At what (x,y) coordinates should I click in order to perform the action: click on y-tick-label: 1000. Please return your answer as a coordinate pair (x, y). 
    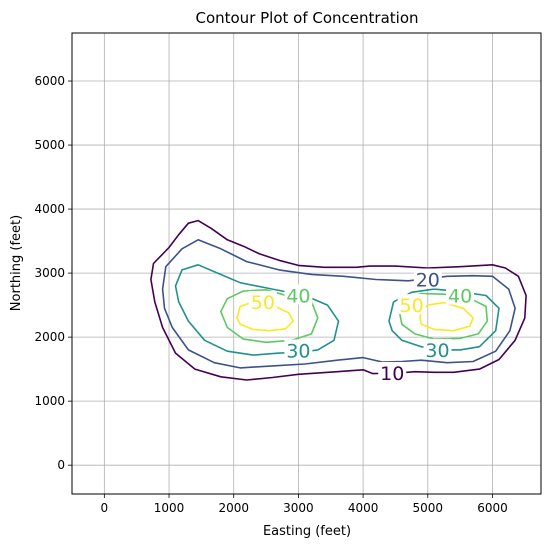
    Looking at the image, I should click on (49, 401).